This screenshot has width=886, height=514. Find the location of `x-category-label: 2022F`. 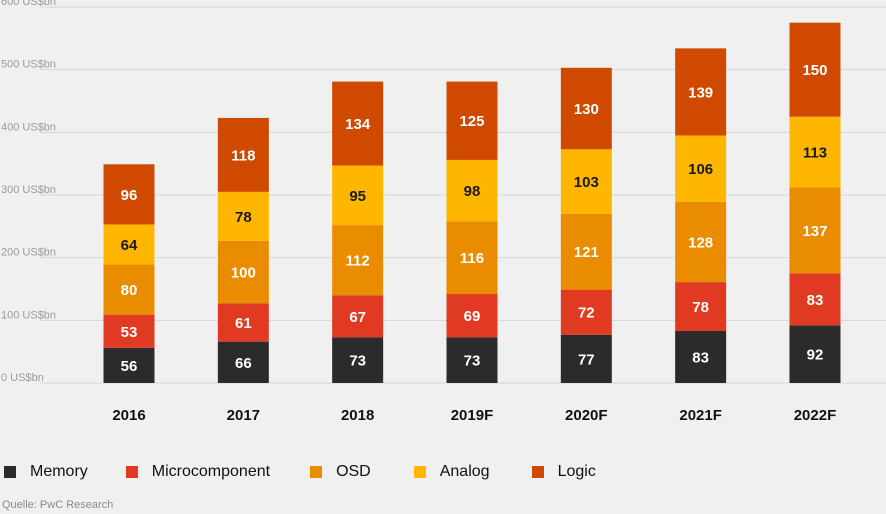

x-category-label: 2022F is located at coordinates (815, 415).